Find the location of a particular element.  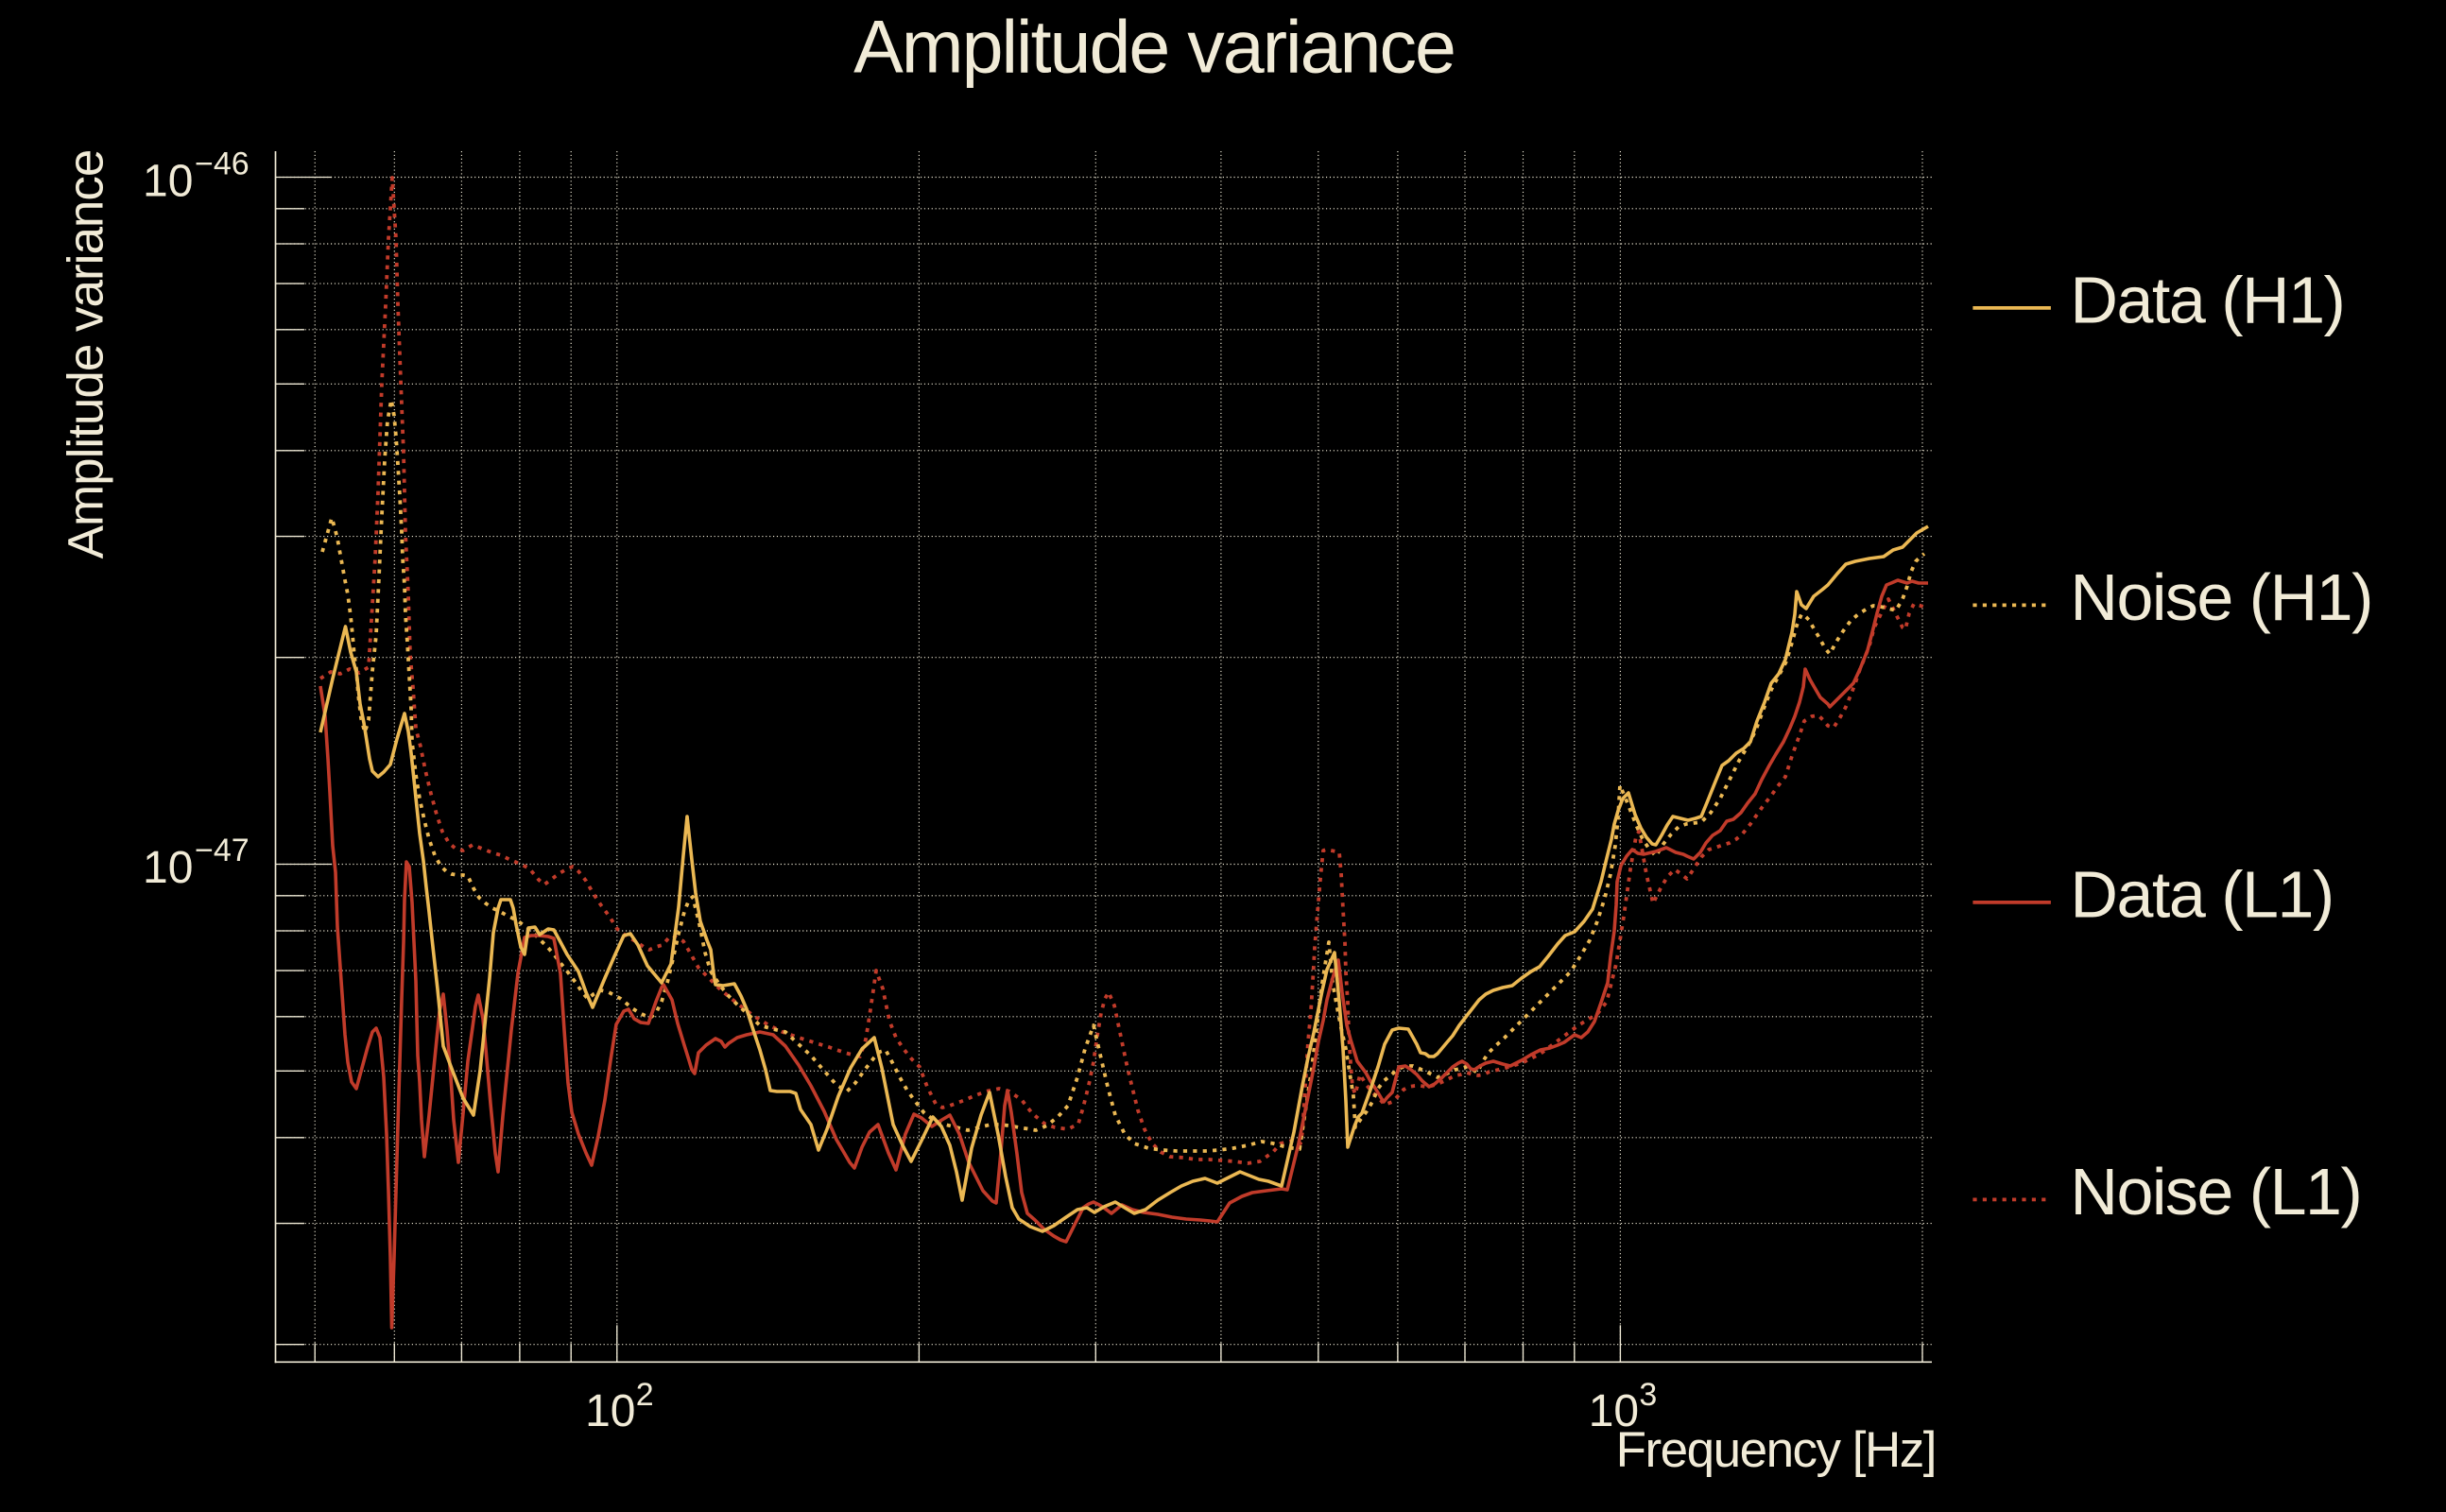

svg-text: Data (L1) is located at coordinates (2201, 894).